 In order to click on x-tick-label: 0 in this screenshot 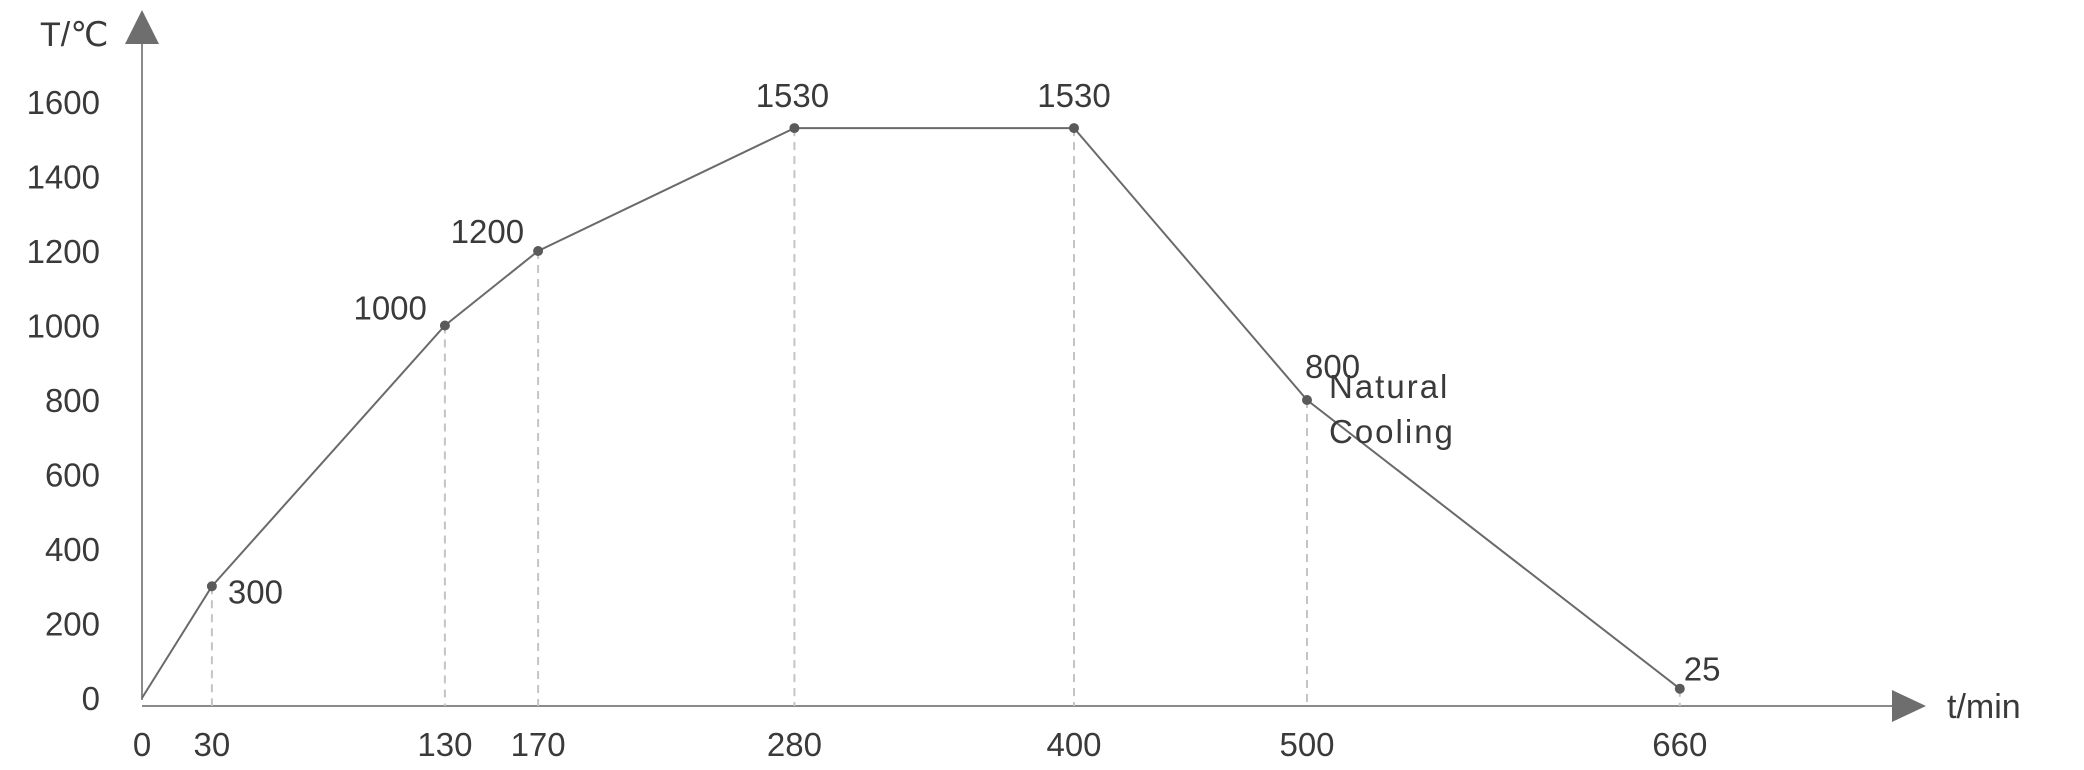, I will do `click(142, 744)`.